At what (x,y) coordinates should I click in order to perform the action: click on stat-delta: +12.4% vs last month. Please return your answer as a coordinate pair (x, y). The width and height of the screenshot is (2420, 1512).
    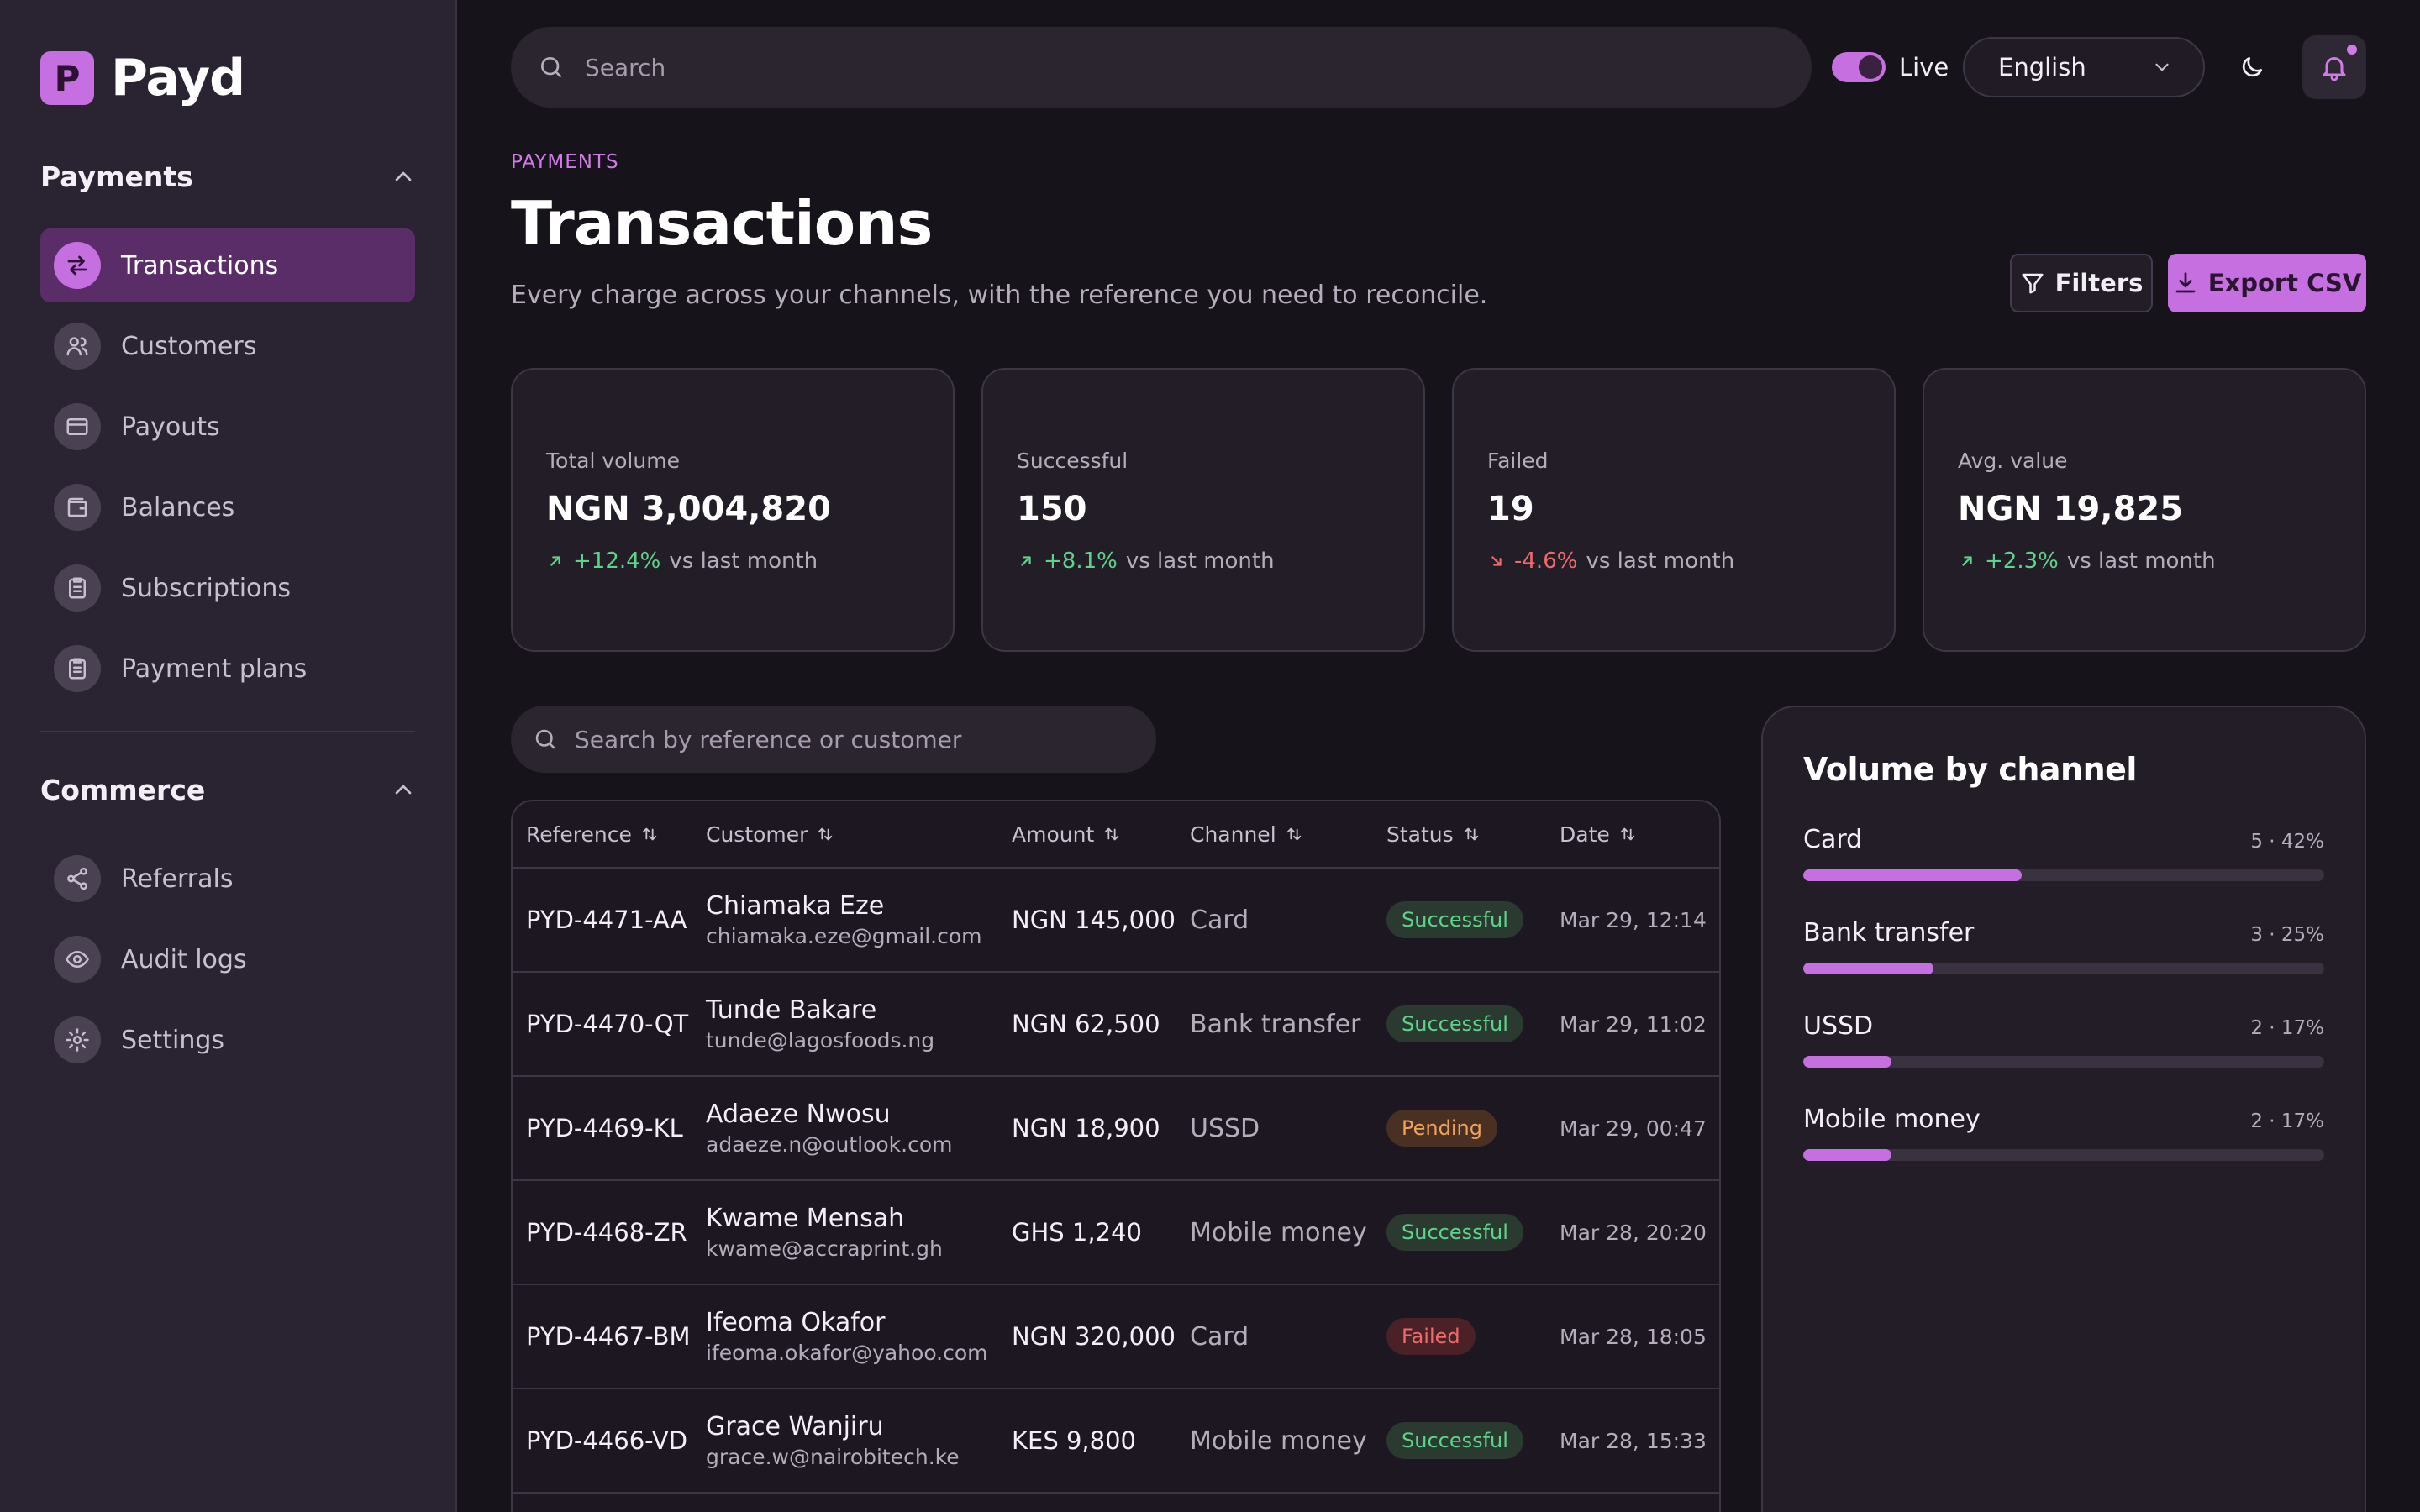
    Looking at the image, I should click on (749, 561).